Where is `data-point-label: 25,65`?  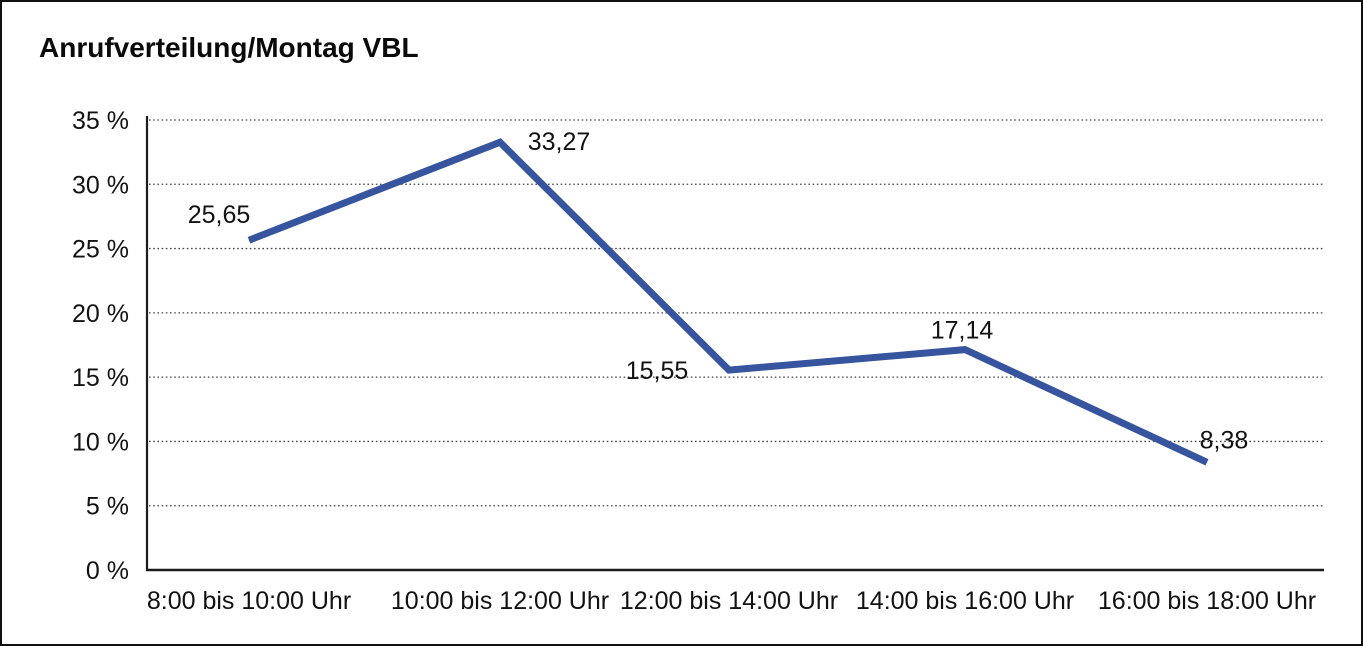 data-point-label: 25,65 is located at coordinates (219, 215).